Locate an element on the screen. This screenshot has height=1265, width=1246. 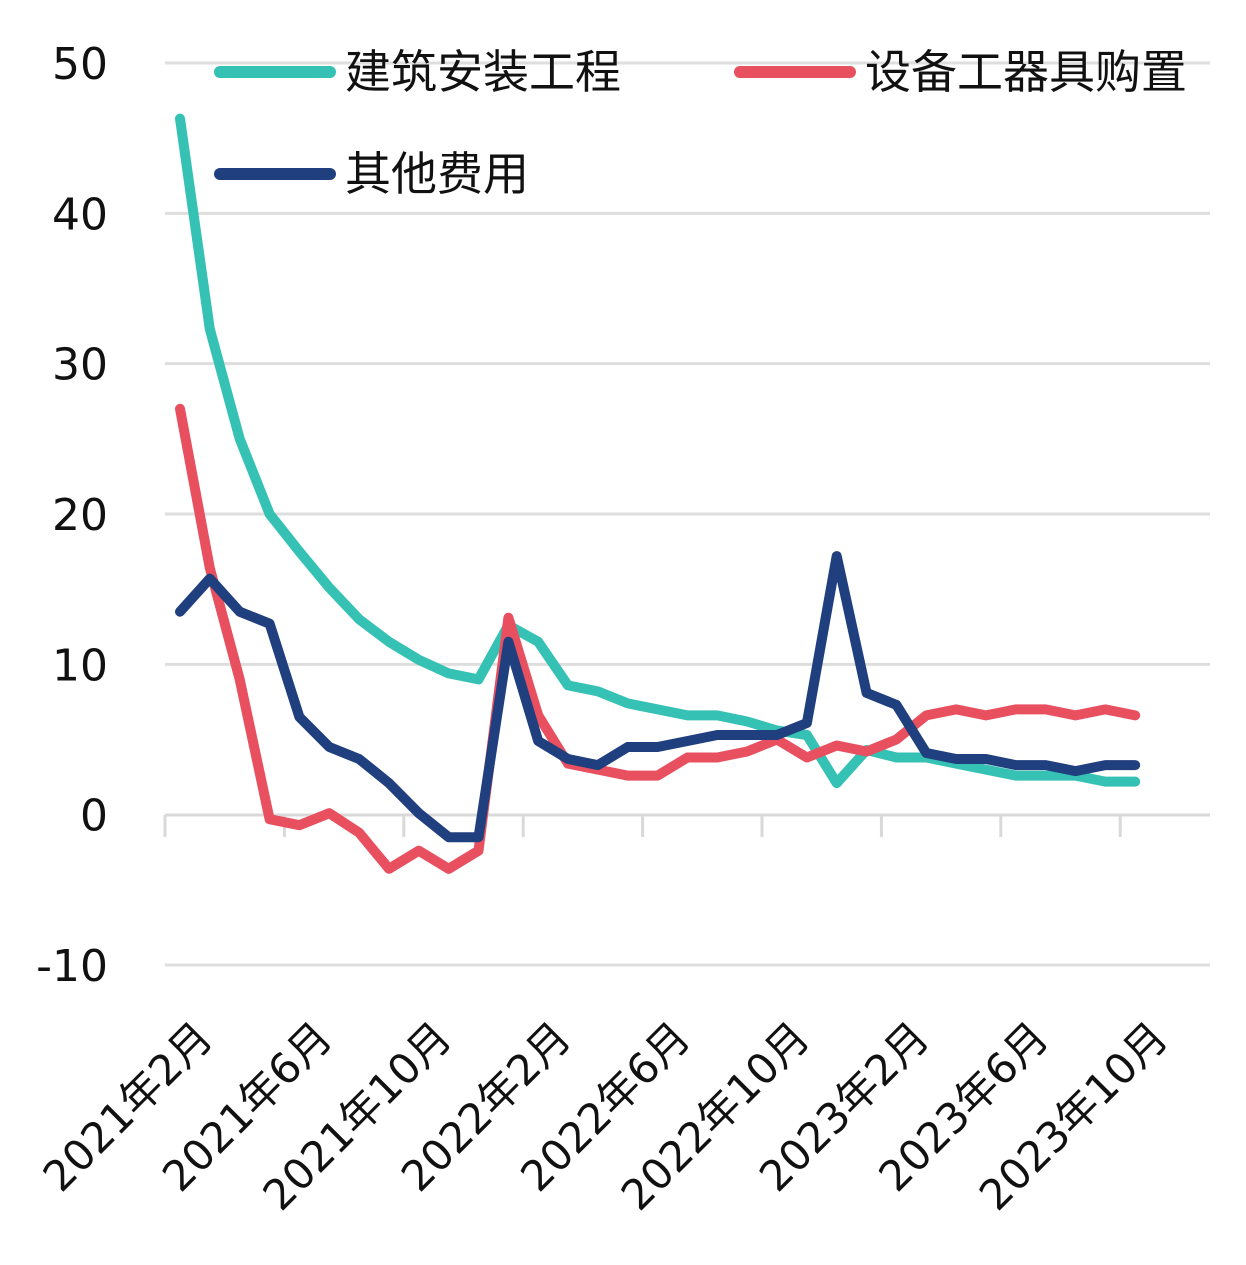
legend-label: 设备工器具购置 is located at coordinates (1026, 72).